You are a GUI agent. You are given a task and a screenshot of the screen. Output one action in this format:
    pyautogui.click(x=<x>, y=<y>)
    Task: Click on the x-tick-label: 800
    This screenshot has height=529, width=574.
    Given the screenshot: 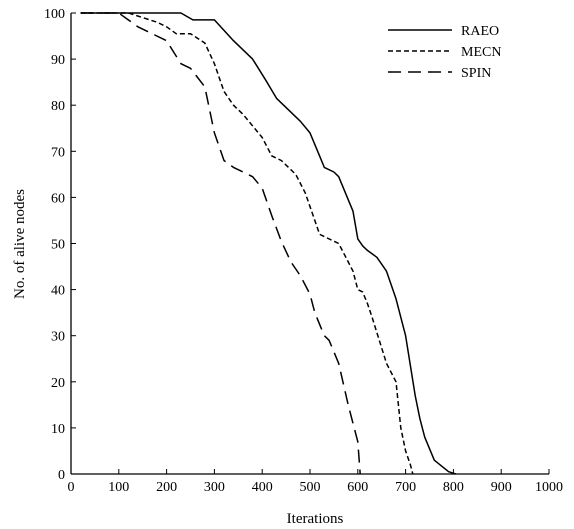 What is the action you would take?
    pyautogui.click(x=453, y=487)
    